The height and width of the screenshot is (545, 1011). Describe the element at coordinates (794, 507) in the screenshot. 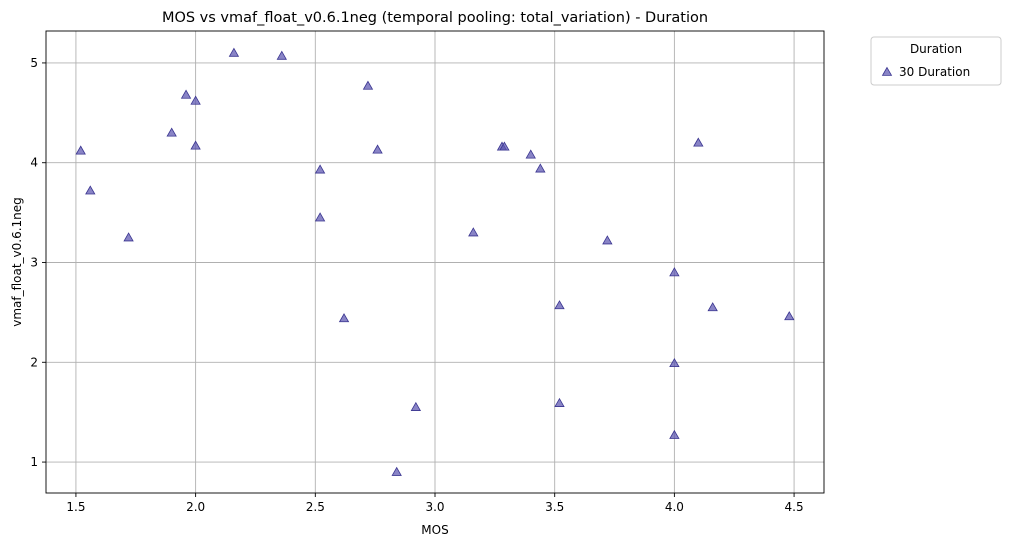

I see `x-tick-label: 4.5` at that location.